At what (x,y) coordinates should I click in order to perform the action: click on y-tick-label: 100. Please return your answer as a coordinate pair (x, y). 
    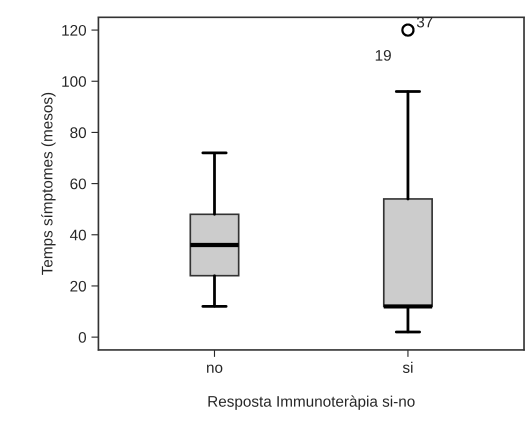
    Looking at the image, I should click on (74, 81).